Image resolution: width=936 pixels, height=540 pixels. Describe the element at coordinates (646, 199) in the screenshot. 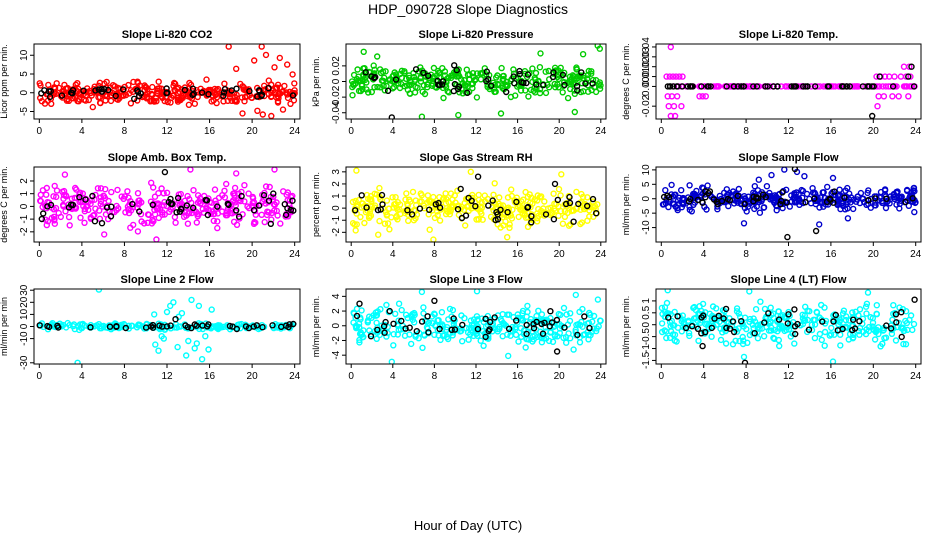

I see `y-tick-label: 0` at that location.